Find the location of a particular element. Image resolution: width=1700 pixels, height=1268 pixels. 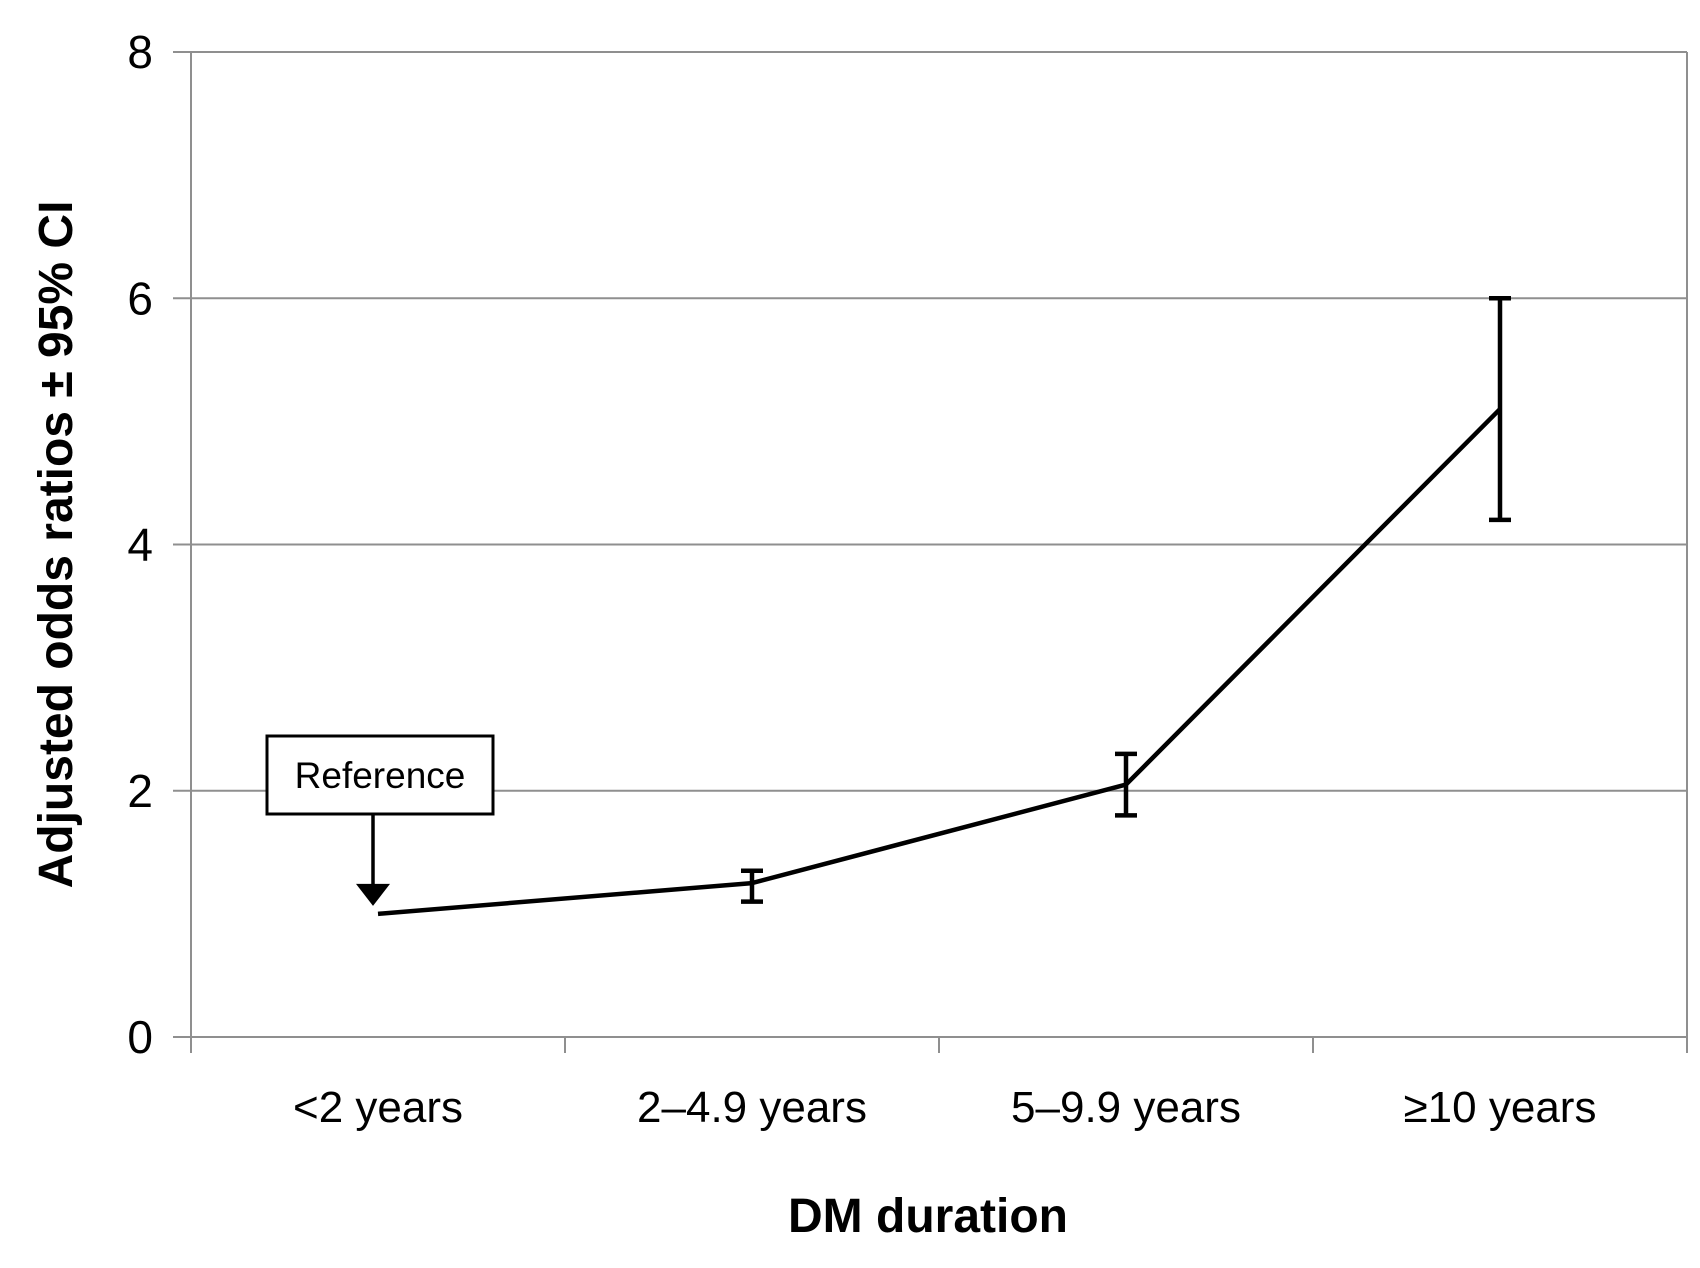

x-tick-label: 2–4.9 years is located at coordinates (752, 1107).